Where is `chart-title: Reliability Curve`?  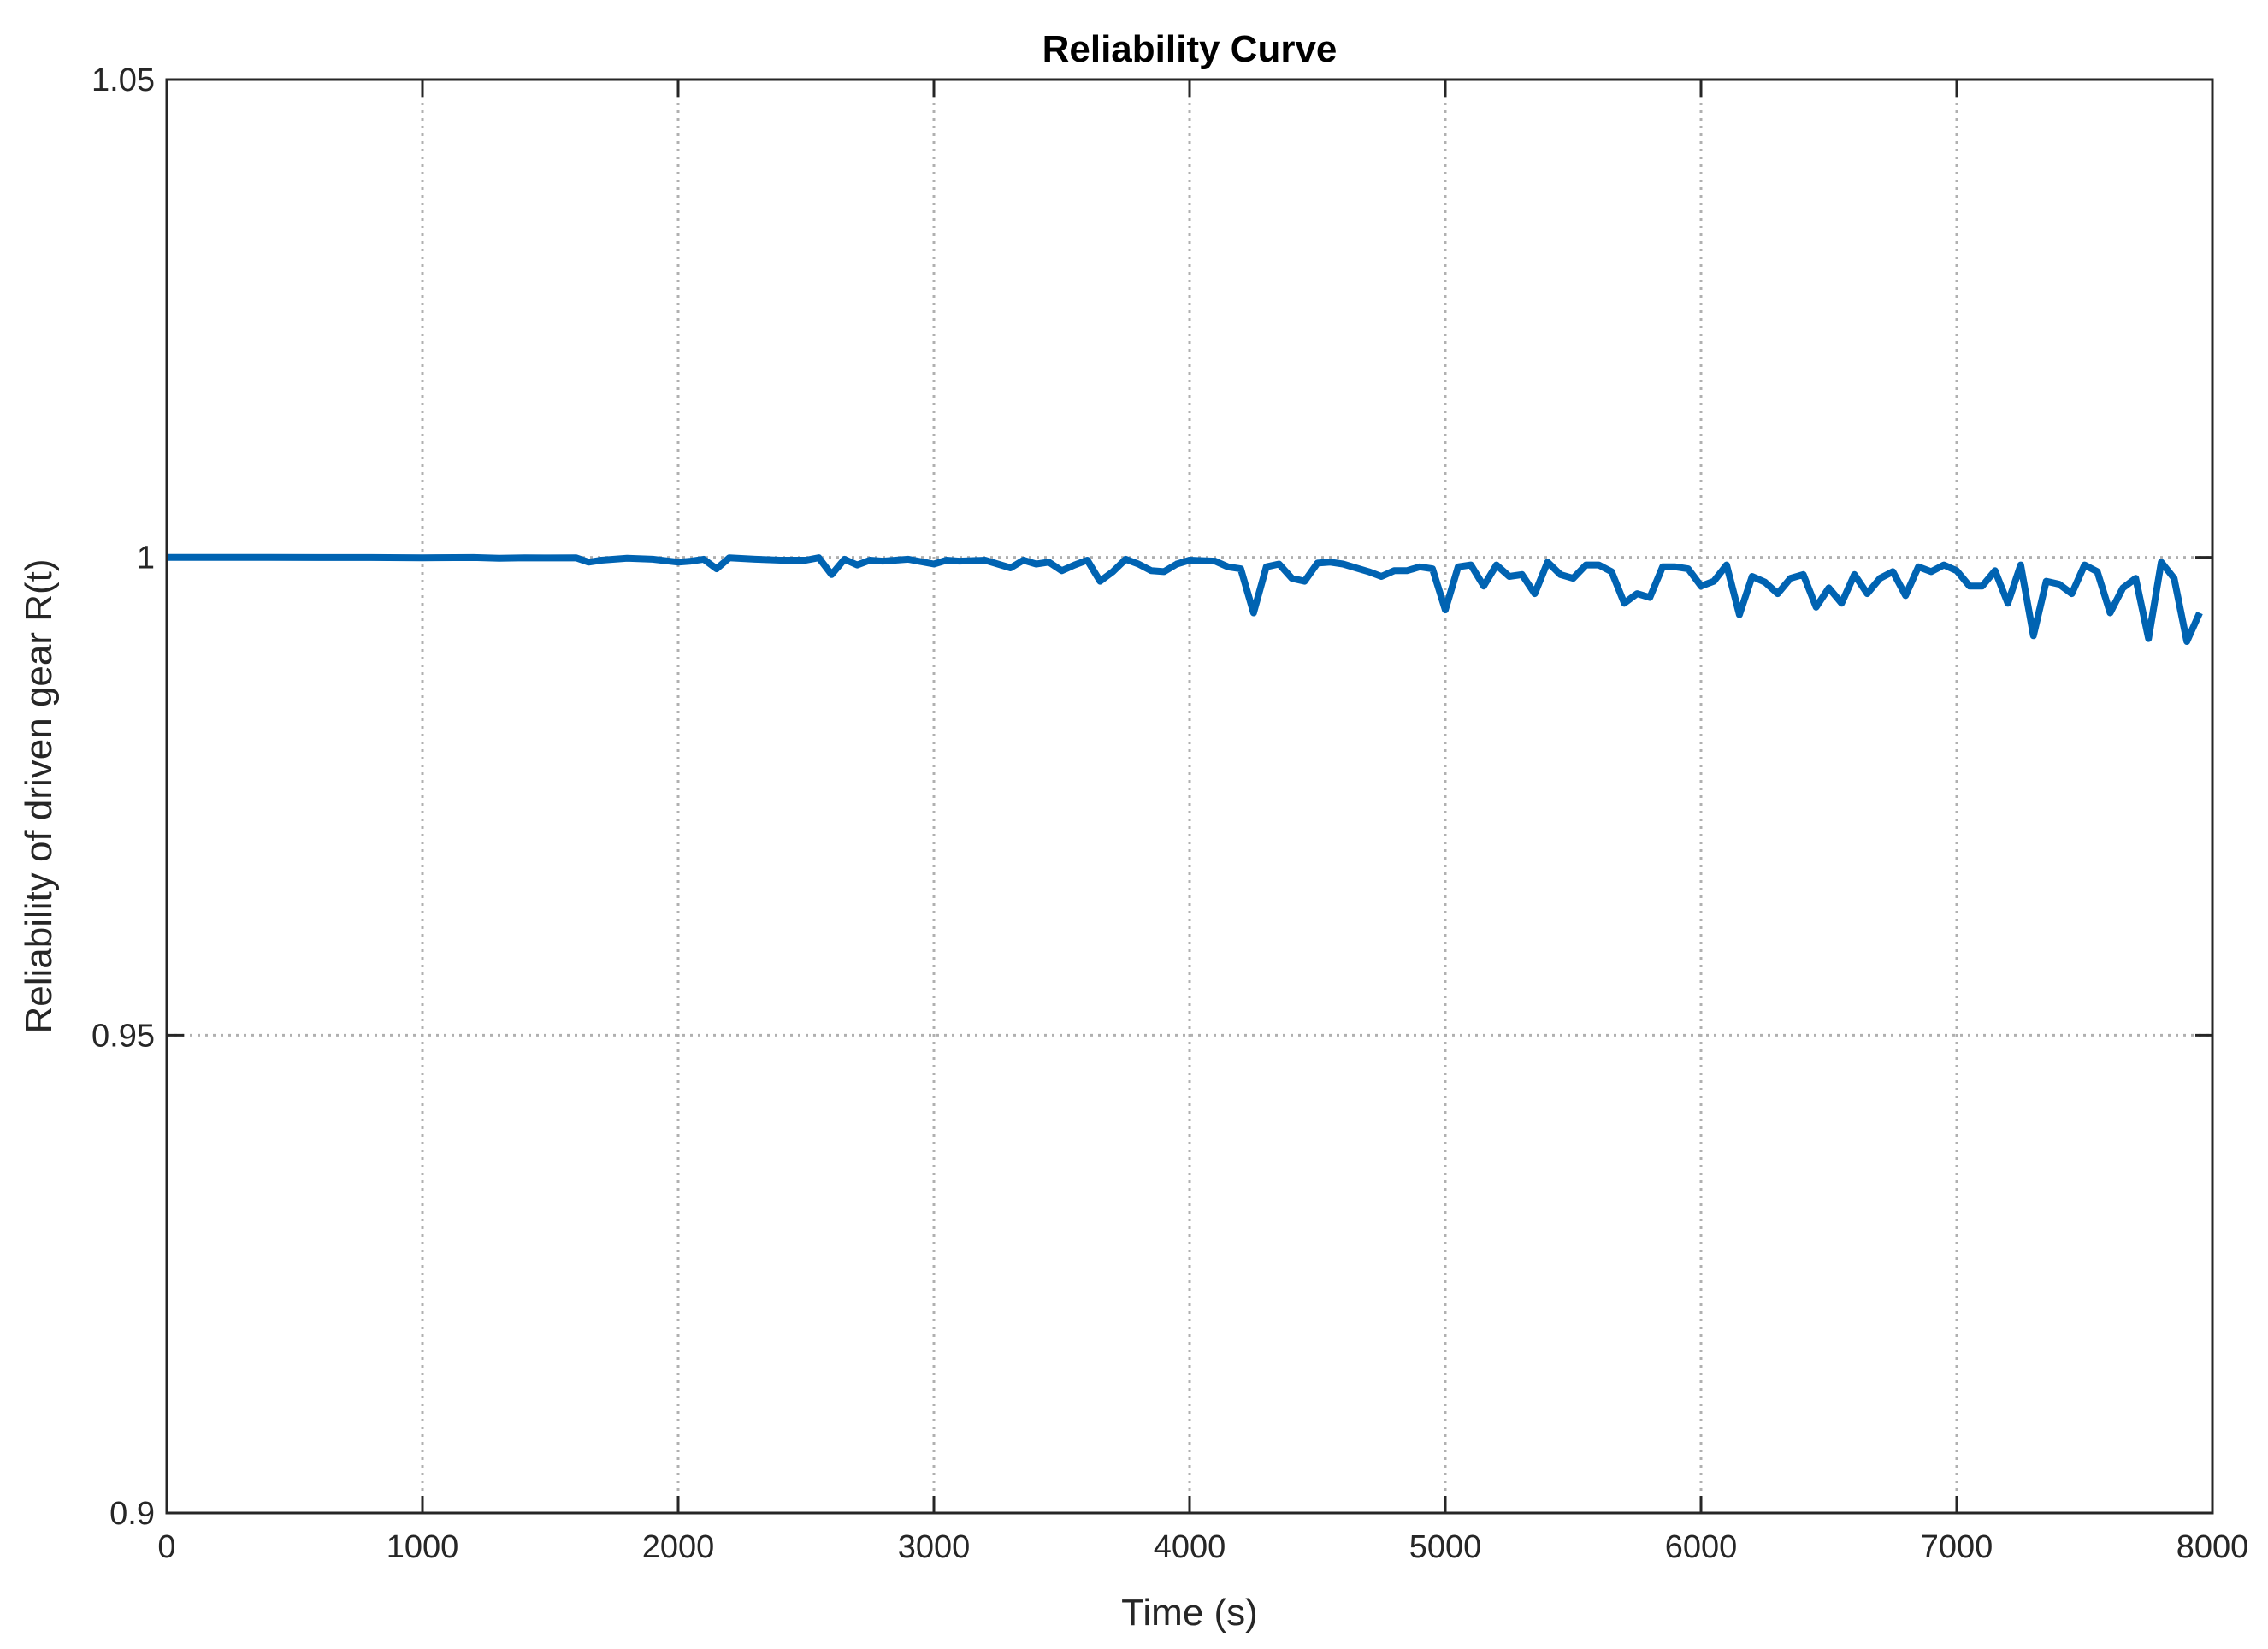
chart-title: Reliability Curve is located at coordinates (1190, 49).